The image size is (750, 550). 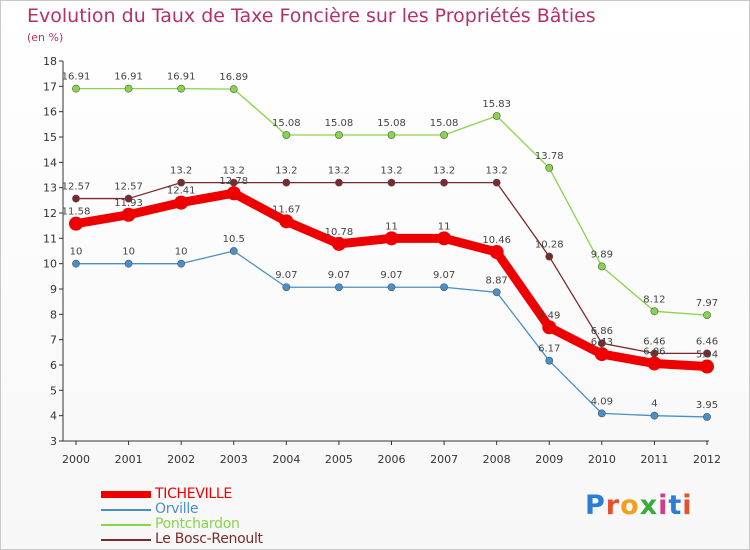 What do you see at coordinates (549, 315) in the screenshot?
I see `data-label: 7.49` at bounding box center [549, 315].